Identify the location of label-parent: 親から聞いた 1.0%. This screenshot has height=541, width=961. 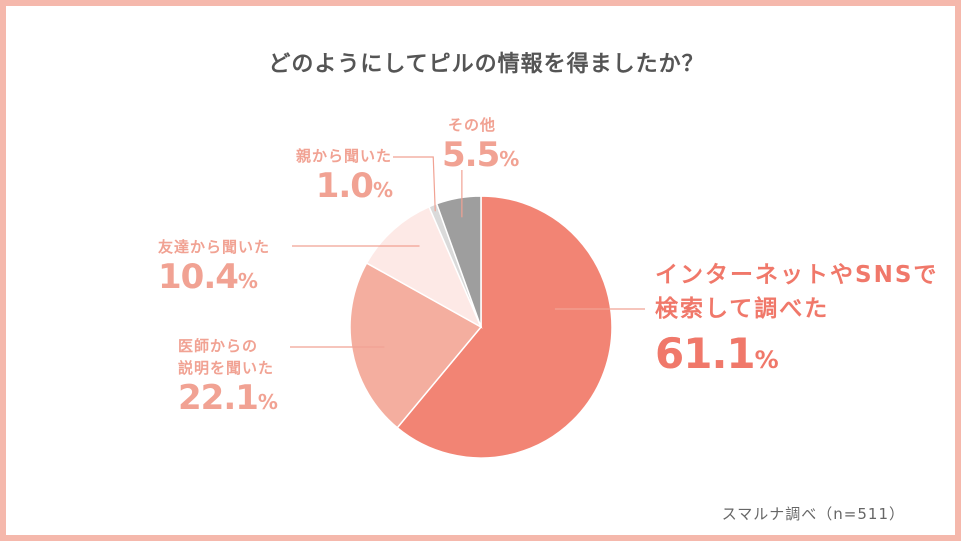
(332, 177).